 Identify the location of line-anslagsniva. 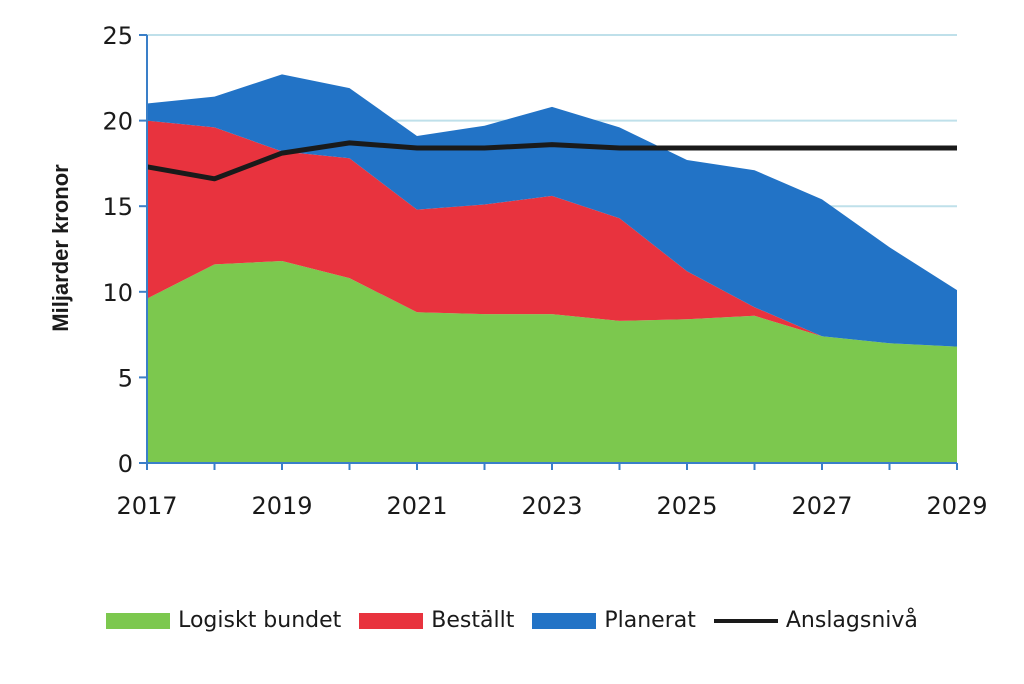
(551, 161).